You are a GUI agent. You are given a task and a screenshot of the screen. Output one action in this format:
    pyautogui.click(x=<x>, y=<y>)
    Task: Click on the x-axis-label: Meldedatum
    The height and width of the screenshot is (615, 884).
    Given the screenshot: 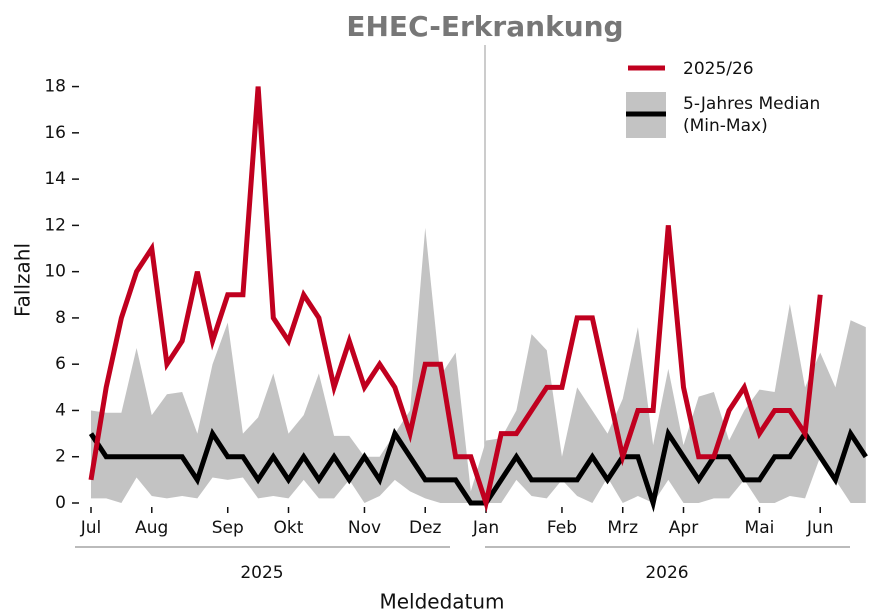 What is the action you would take?
    pyautogui.click(x=441, y=602)
    